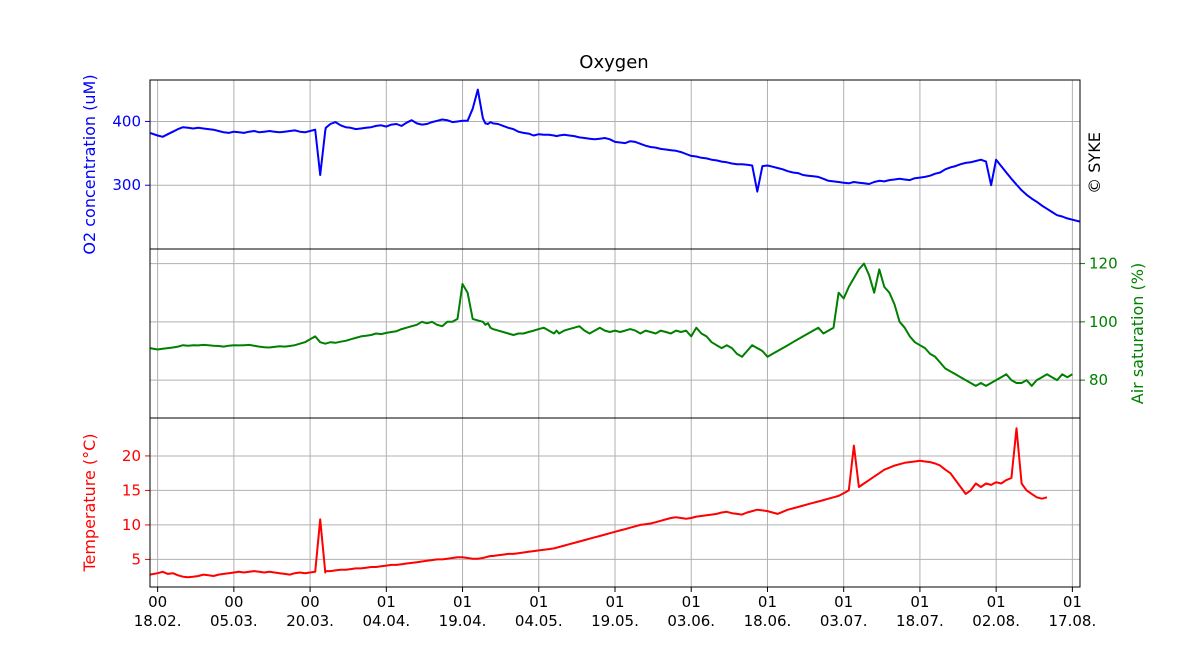  I want to click on x-tick-date-label: 18.02., so click(158, 621).